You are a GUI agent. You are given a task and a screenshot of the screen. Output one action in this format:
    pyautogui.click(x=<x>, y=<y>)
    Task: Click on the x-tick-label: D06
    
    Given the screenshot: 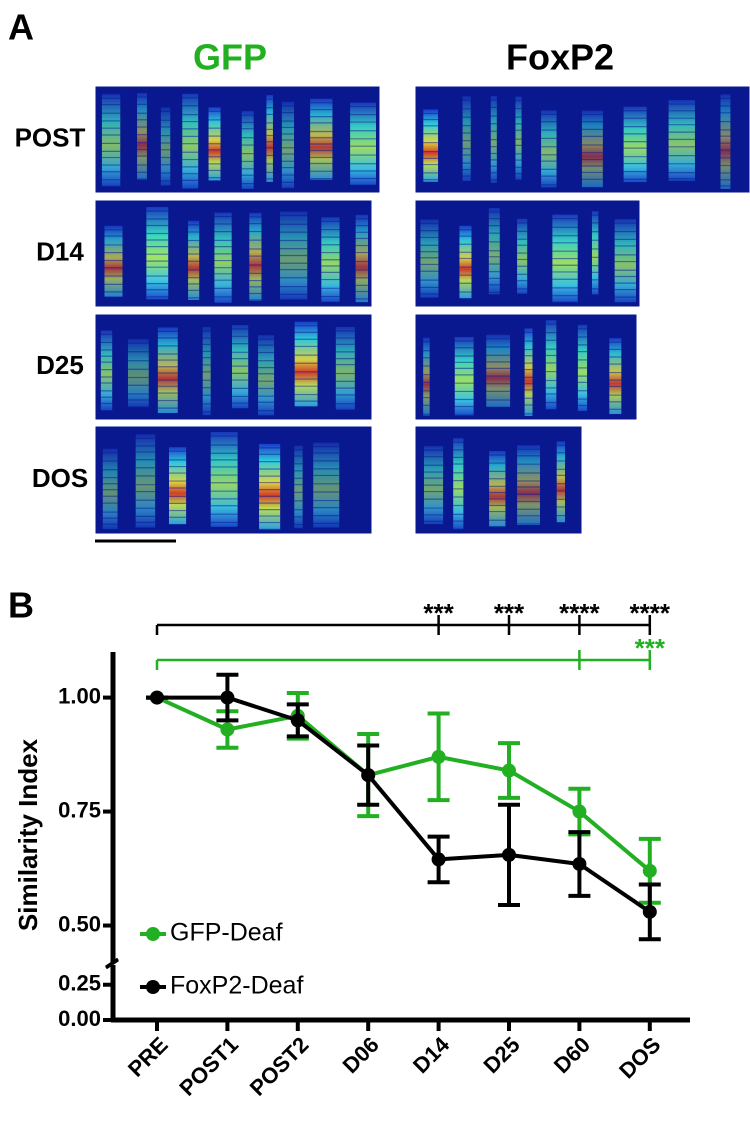 What is the action you would take?
    pyautogui.click(x=361, y=1055)
    